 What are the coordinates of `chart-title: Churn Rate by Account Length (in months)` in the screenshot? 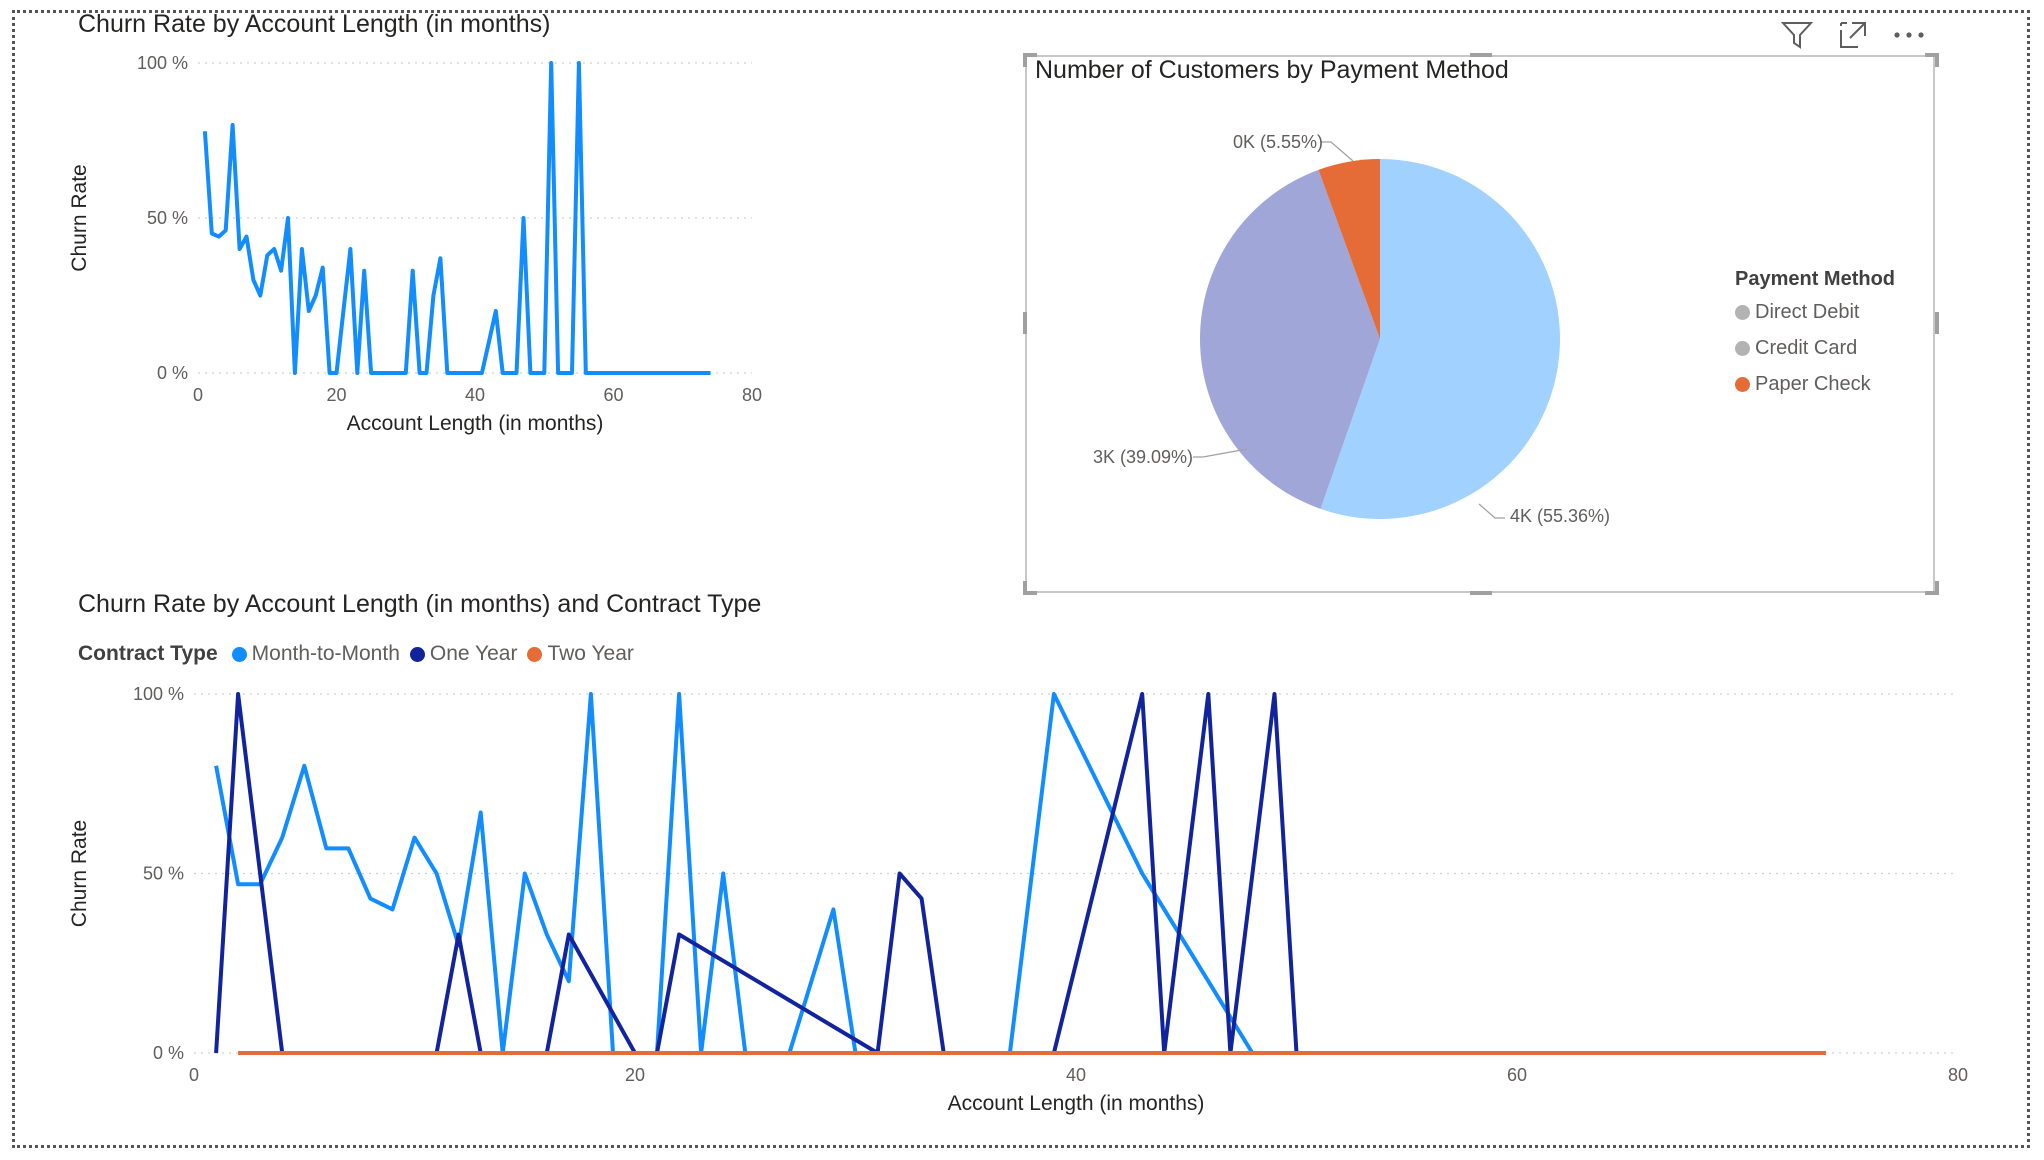 It's located at (314, 24).